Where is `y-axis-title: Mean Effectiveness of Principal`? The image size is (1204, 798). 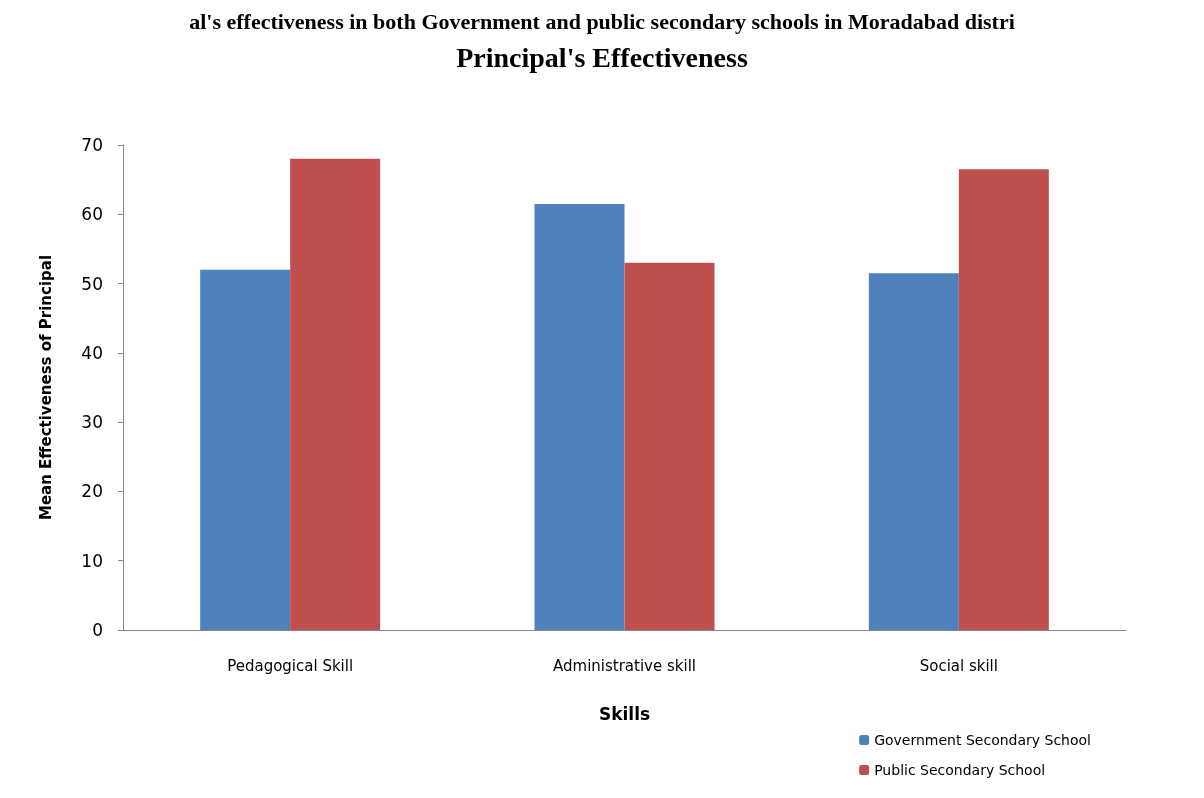
y-axis-title: Mean Effectiveness of Principal is located at coordinates (45, 387).